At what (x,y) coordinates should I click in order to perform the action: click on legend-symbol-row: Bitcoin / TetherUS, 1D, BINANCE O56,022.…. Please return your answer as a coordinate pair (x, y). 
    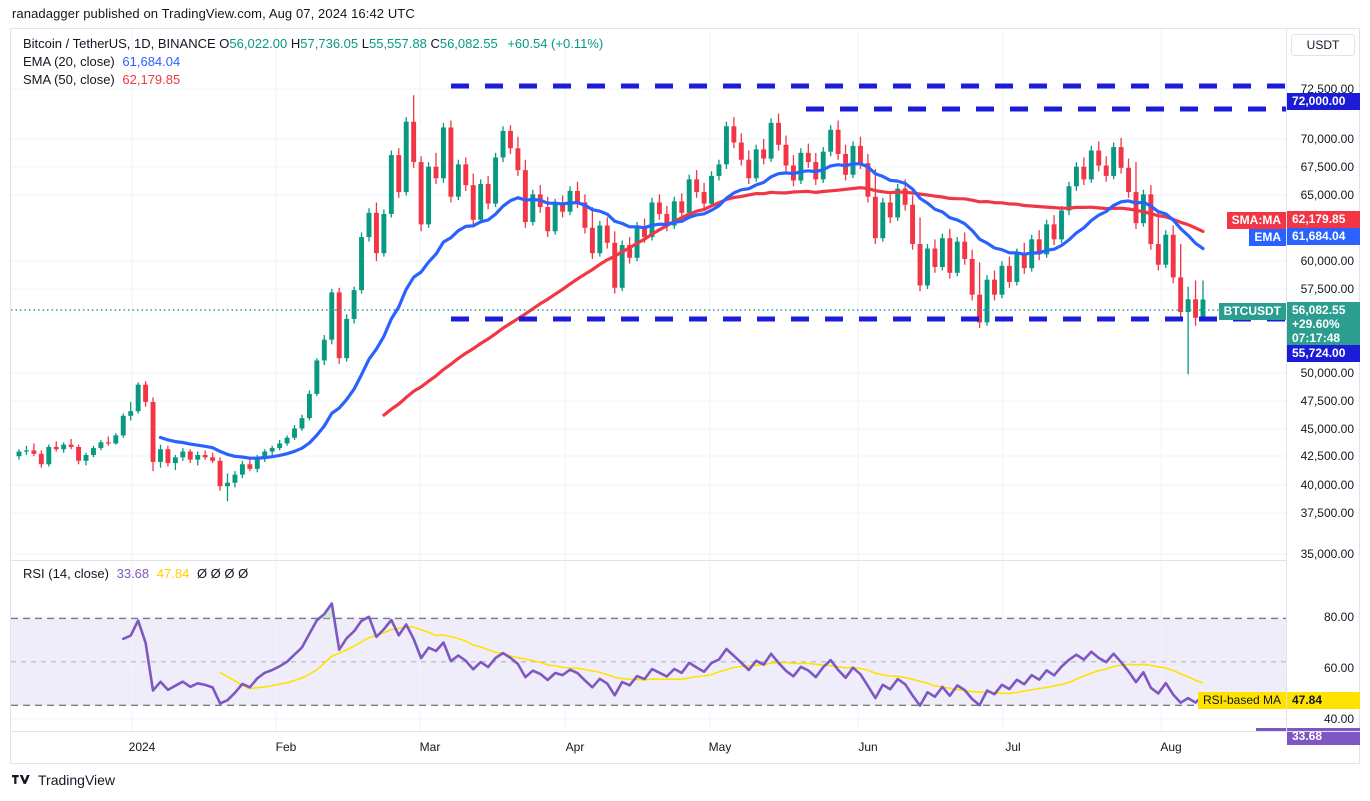
    Looking at the image, I should click on (313, 44).